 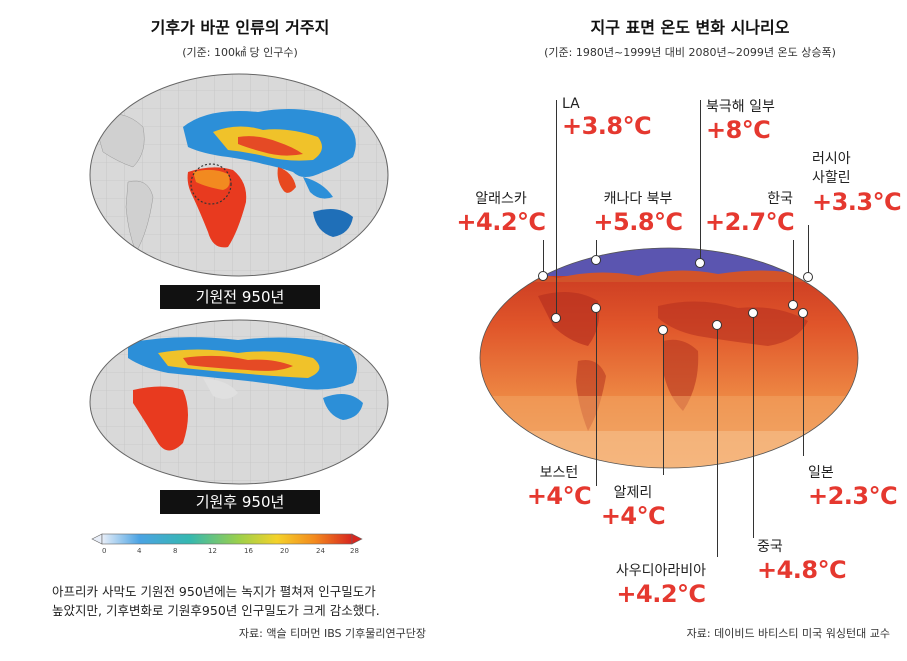 What do you see at coordinates (853, 496) in the screenshot?
I see `temperature-value: +2.3℃` at bounding box center [853, 496].